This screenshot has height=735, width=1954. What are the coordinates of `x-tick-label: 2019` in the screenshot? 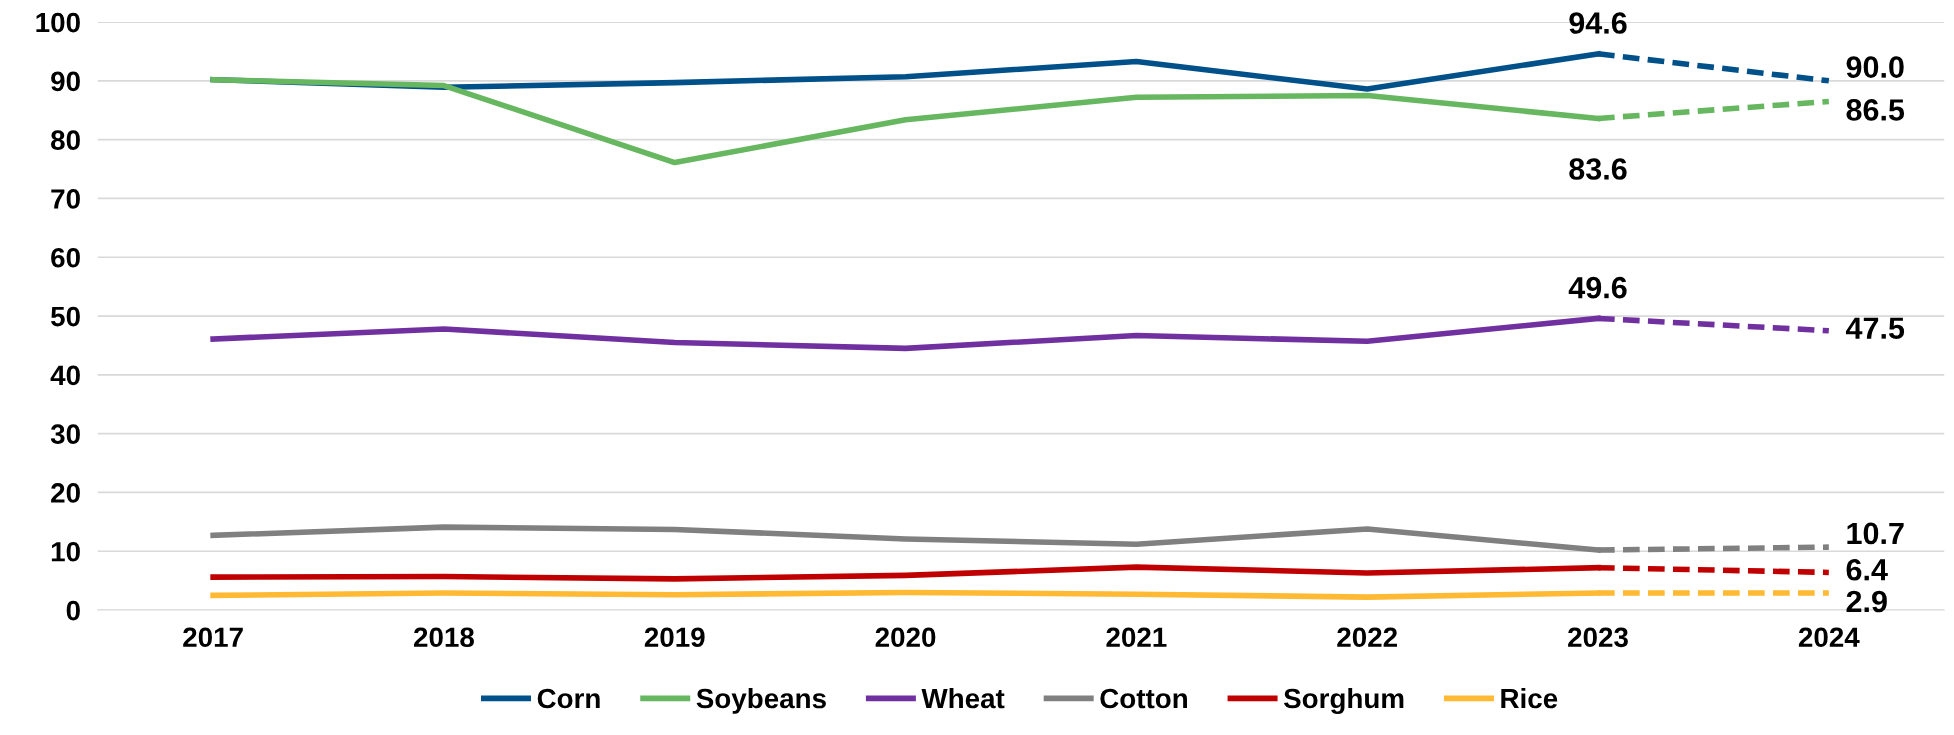 It's located at (674, 637).